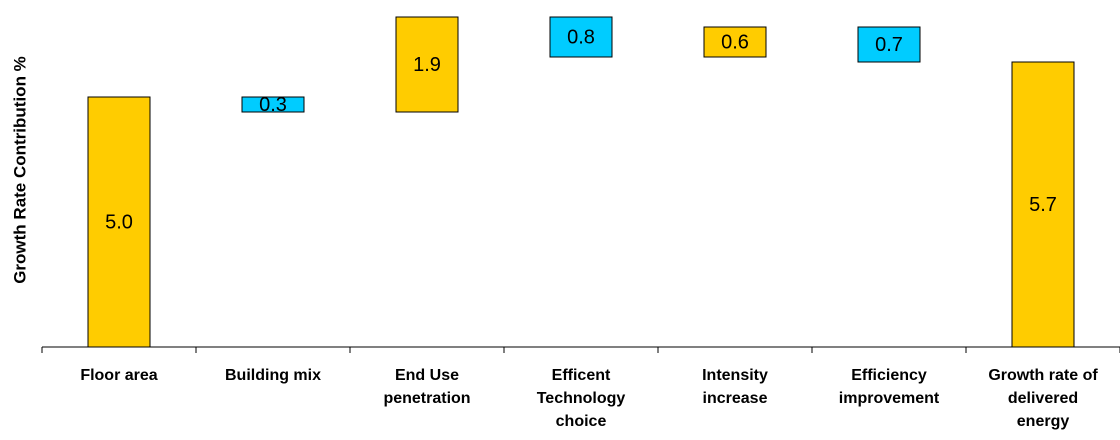 This screenshot has height=440, width=1120. Describe the element at coordinates (1043, 398) in the screenshot. I see `x-tick-label: Growth rate of delivered energy` at that location.